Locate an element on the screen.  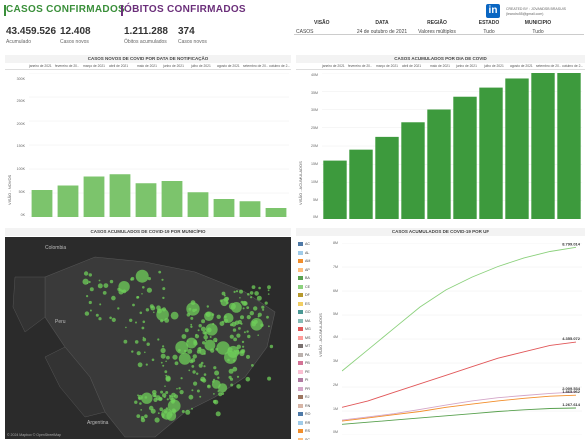
month-label: junho de 2021 is located at coordinates (466, 66).